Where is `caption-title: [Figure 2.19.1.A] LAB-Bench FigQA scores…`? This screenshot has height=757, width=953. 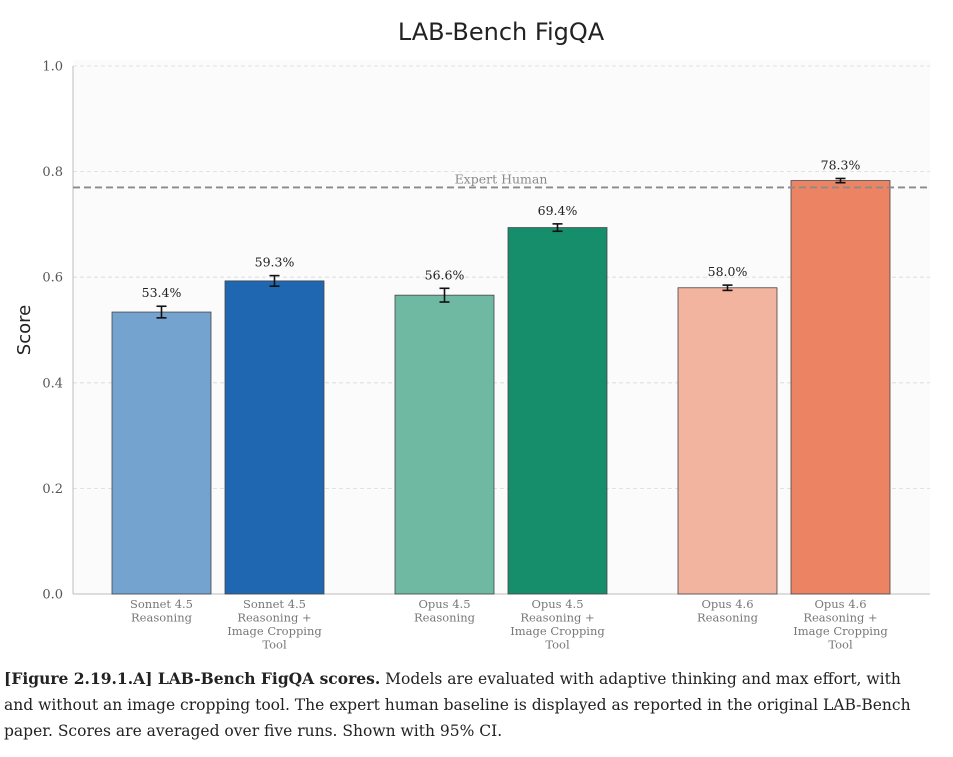 caption-title: [Figure 2.19.1.A] LAB-Bench FigQA scores… is located at coordinates (192, 678).